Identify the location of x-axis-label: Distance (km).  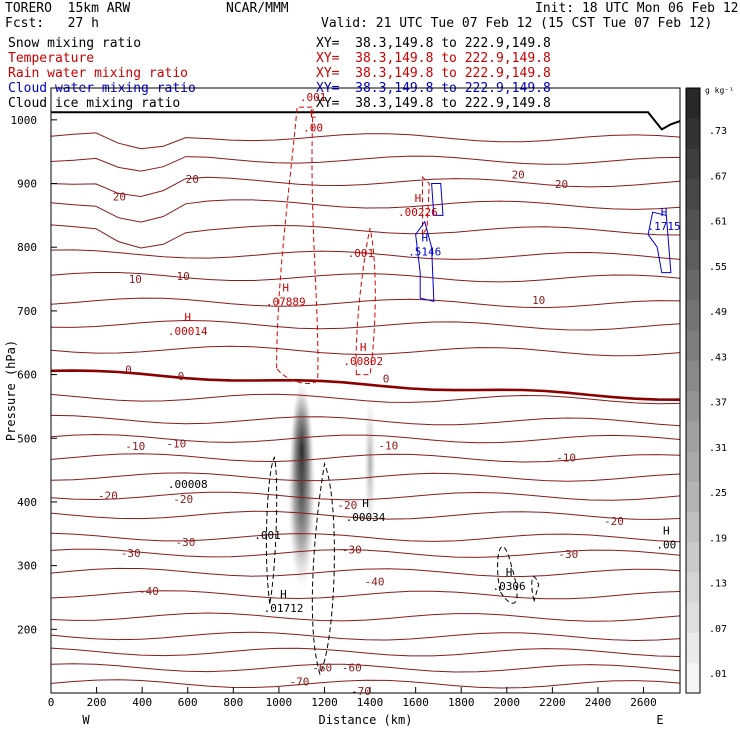
(366, 720).